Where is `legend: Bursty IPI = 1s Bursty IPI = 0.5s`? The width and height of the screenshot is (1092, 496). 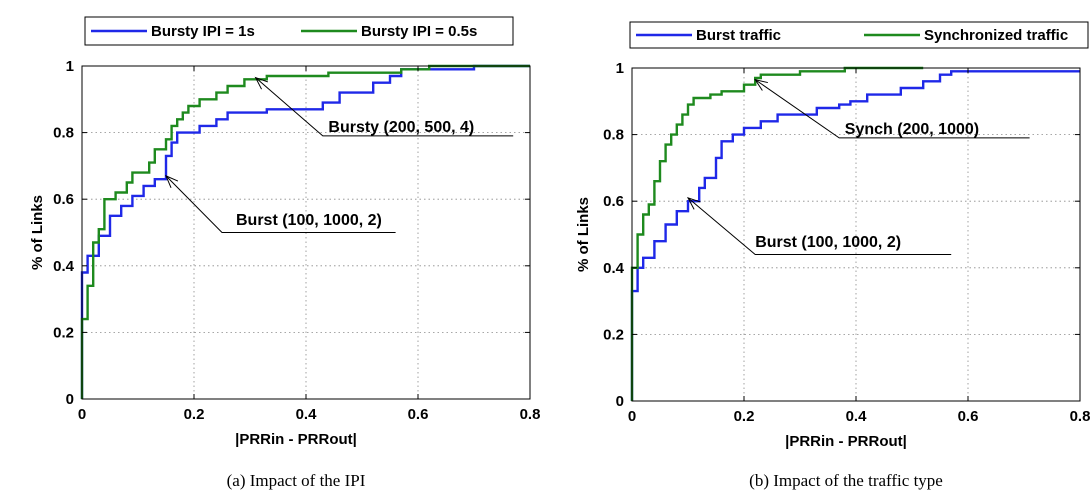
legend: Bursty IPI = 1s Bursty IPI = 0.5s is located at coordinates (299, 31).